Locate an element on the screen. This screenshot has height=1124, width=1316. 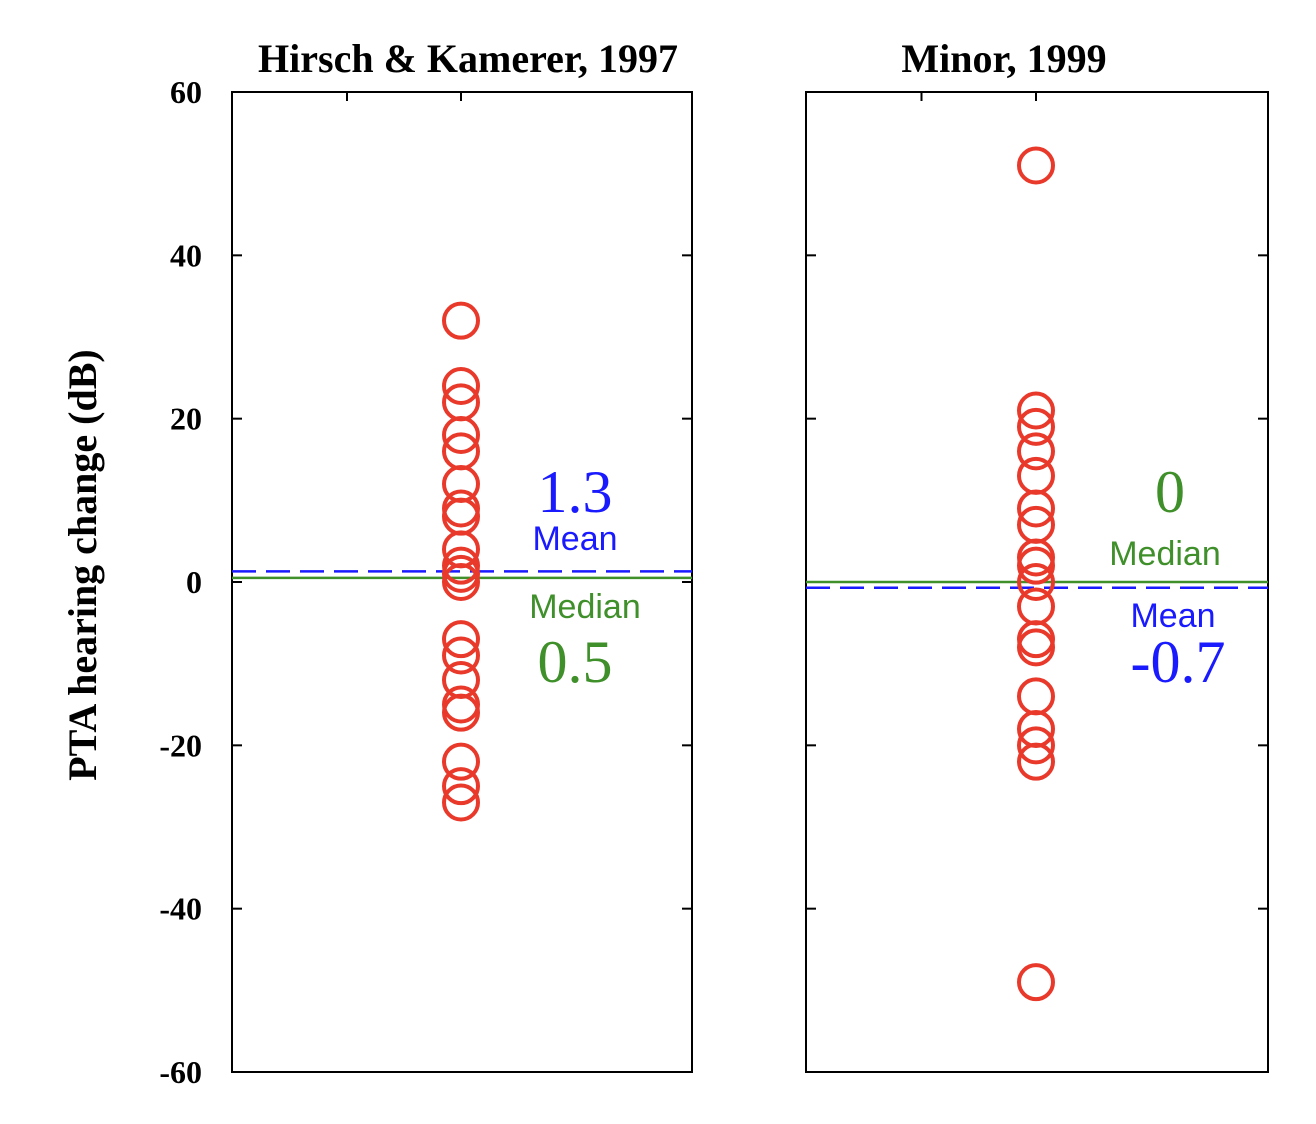
y-tick-label: -60 is located at coordinates (180, 1072).